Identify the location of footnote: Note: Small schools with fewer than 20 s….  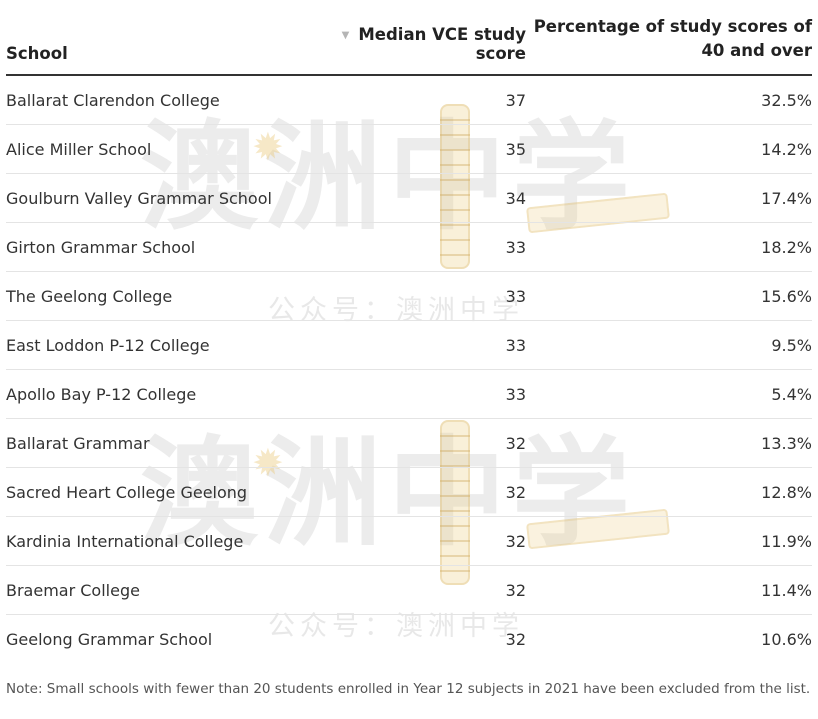
(408, 689).